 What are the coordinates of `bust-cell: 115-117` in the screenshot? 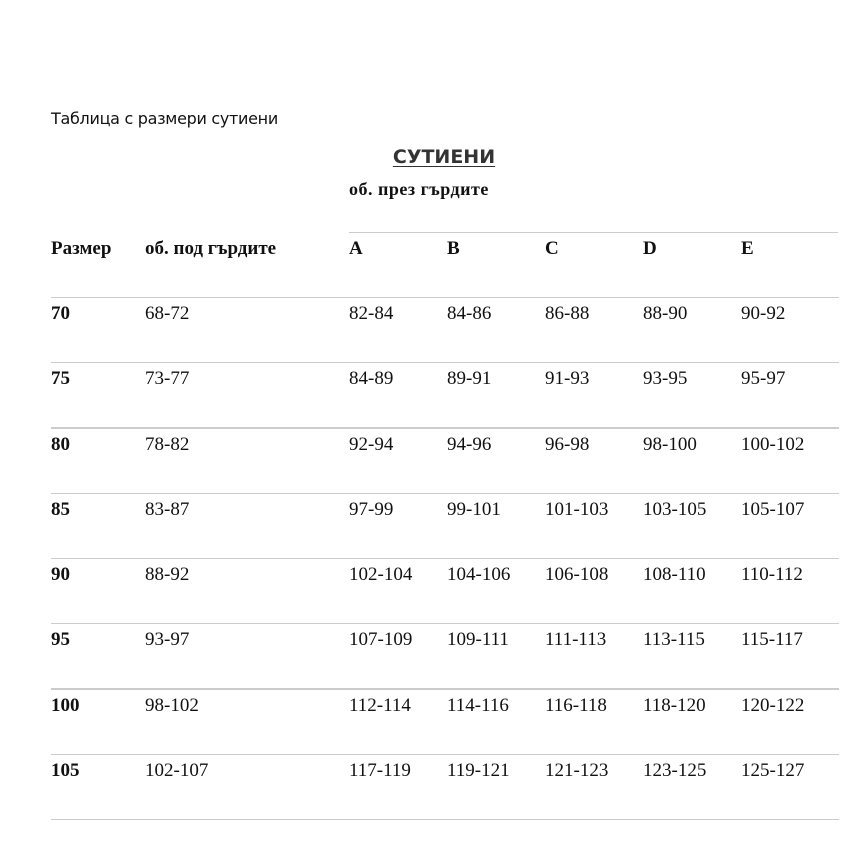 It's located at (790, 656).